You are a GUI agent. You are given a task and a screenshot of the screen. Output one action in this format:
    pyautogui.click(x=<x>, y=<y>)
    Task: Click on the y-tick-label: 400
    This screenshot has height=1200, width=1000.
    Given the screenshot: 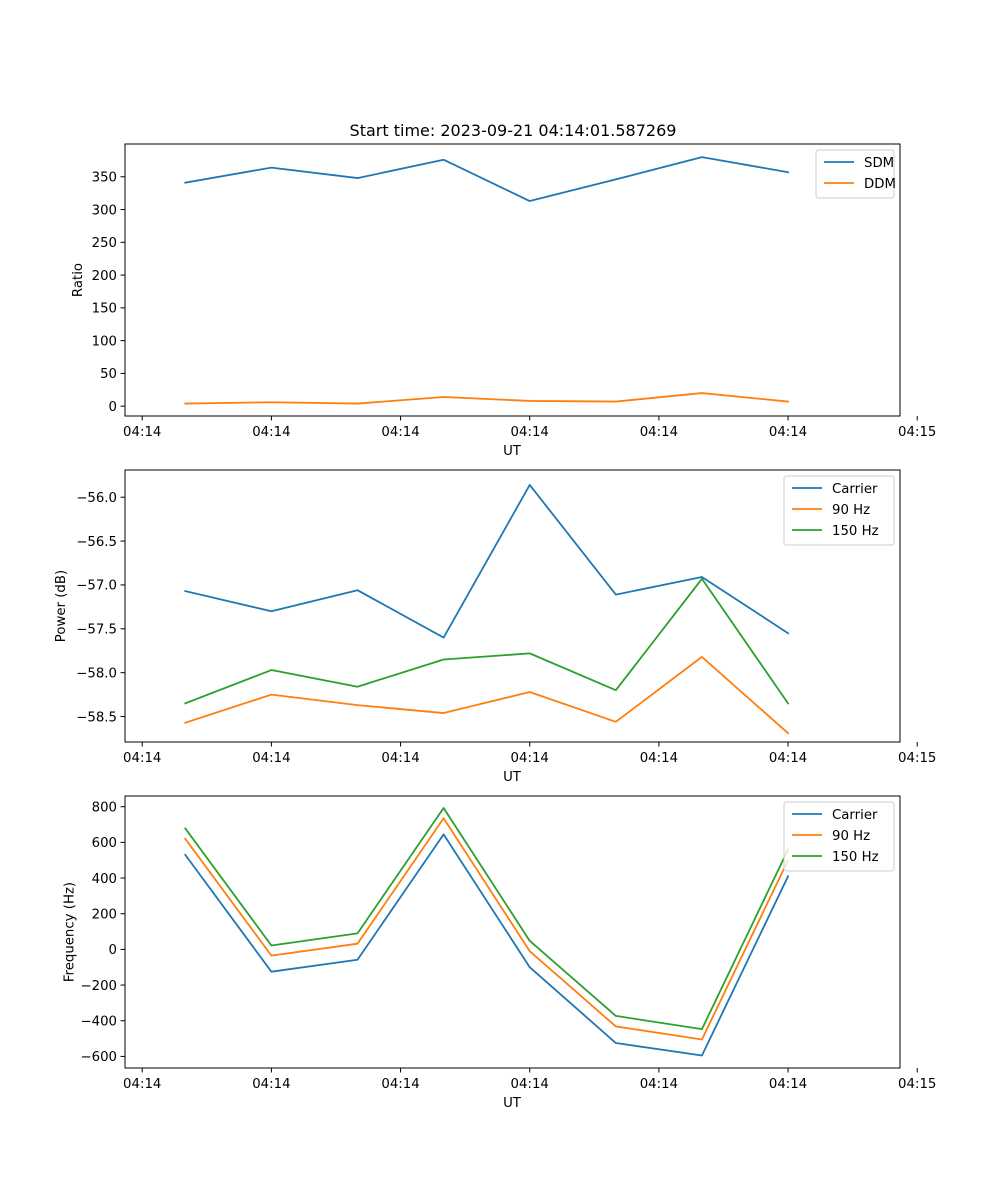 What is the action you would take?
    pyautogui.click(x=104, y=879)
    